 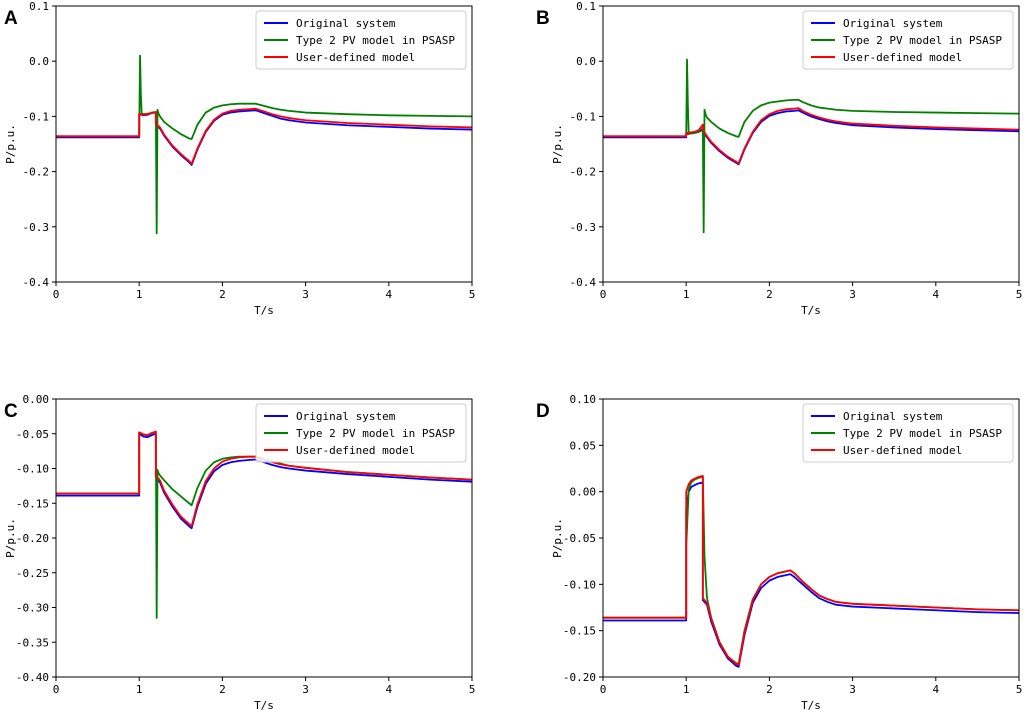 What do you see at coordinates (583, 227) in the screenshot?
I see `y-tick-label: -0.3` at bounding box center [583, 227].